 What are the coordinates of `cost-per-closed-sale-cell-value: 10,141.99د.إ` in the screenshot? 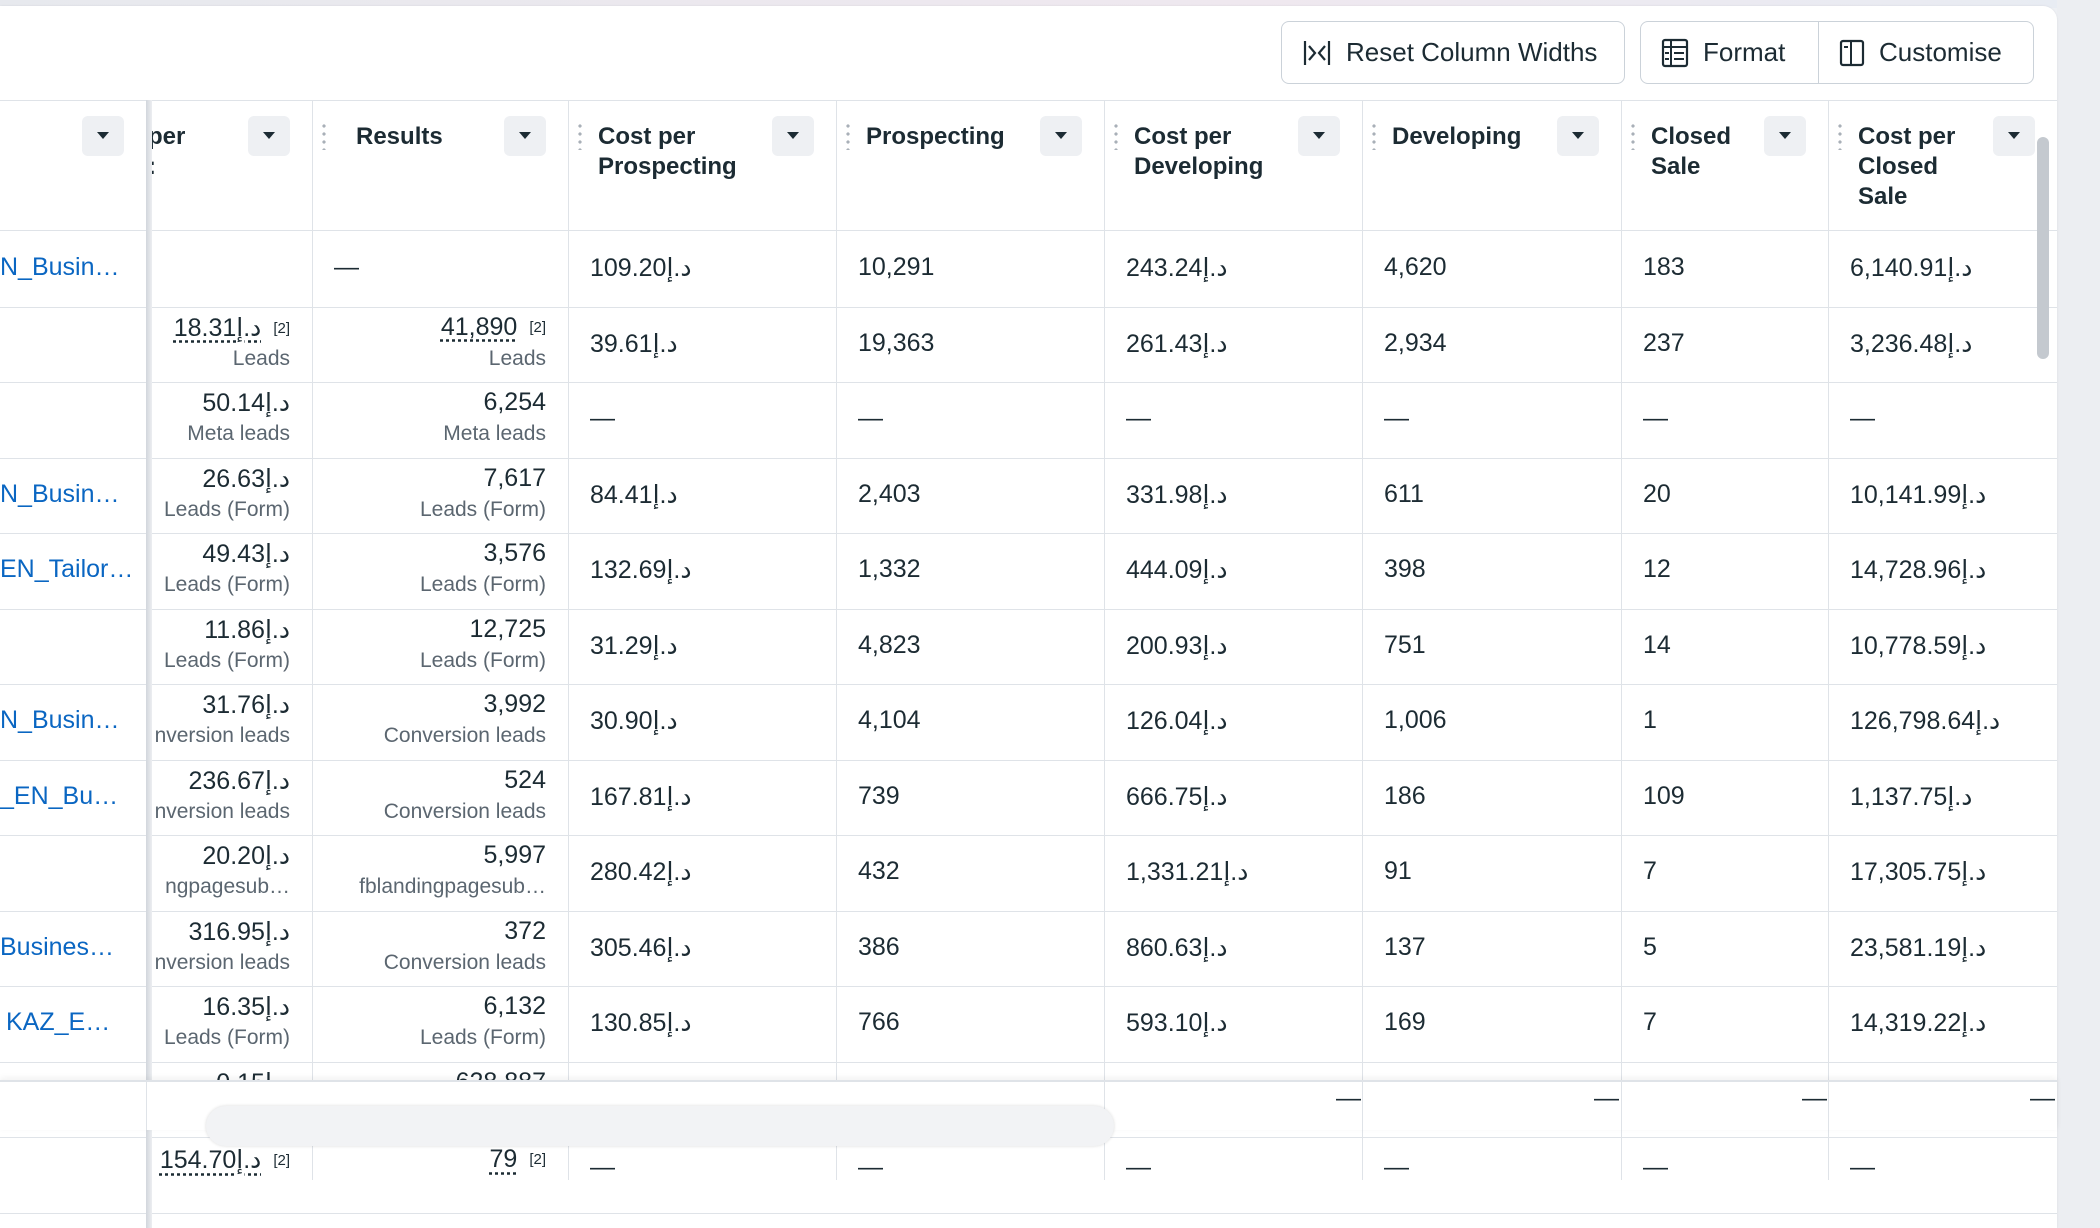 It's located at (1918, 494).